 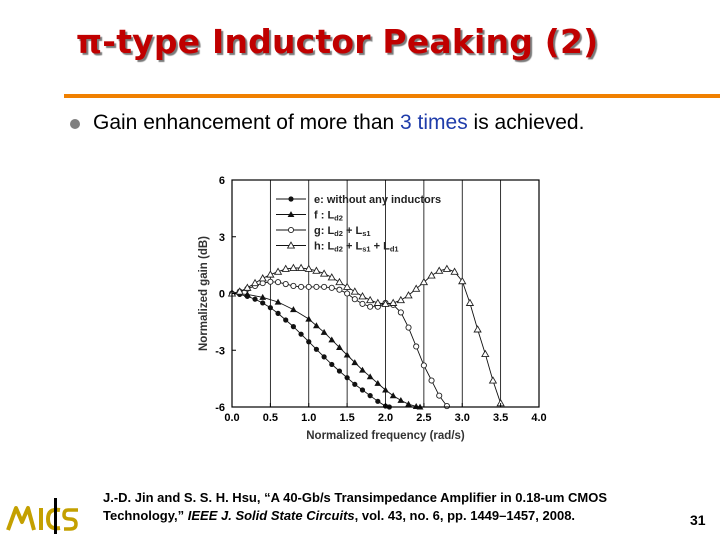 What do you see at coordinates (308, 418) in the screenshot?
I see `x-tick-label: 1.0` at bounding box center [308, 418].